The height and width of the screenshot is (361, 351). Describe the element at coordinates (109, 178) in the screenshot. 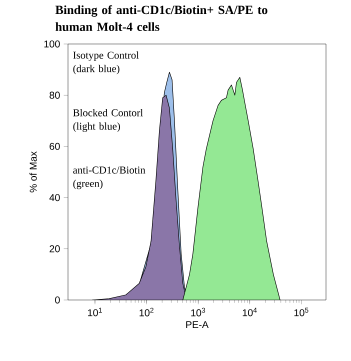

I see `annotation: anti-CD1c/Biotin (green)` at that location.